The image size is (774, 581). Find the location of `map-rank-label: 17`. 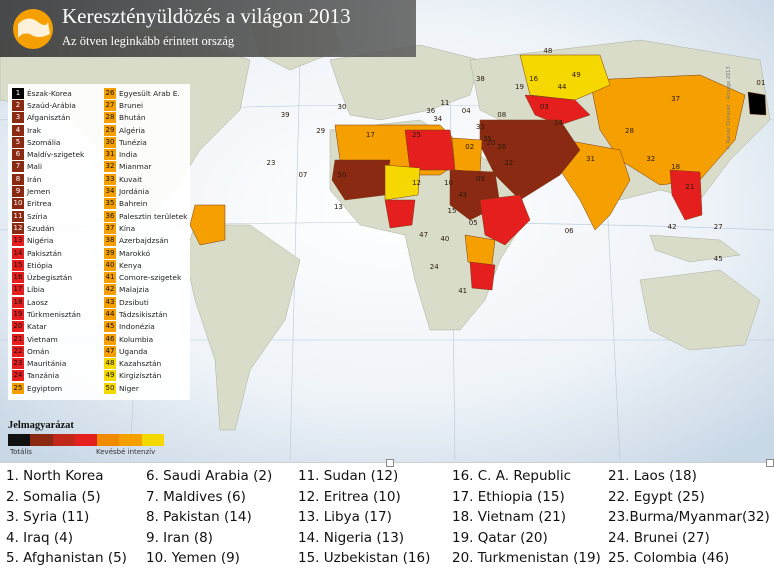

map-rank-label: 17 is located at coordinates (370, 135).